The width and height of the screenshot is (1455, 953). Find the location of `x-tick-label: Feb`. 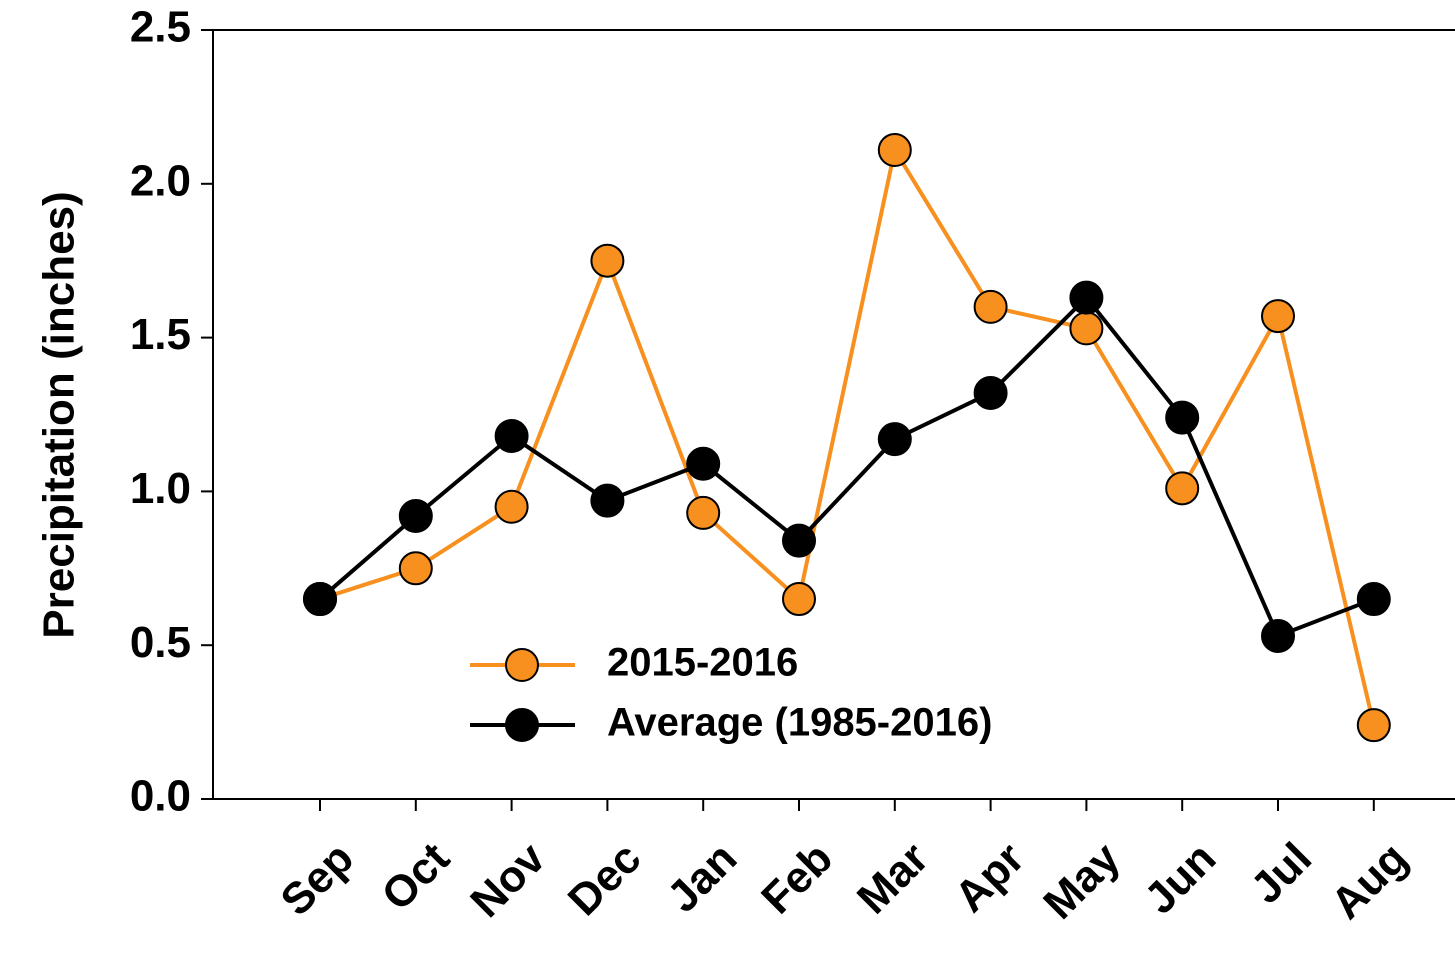

x-tick-label: Feb is located at coordinates (797, 878).